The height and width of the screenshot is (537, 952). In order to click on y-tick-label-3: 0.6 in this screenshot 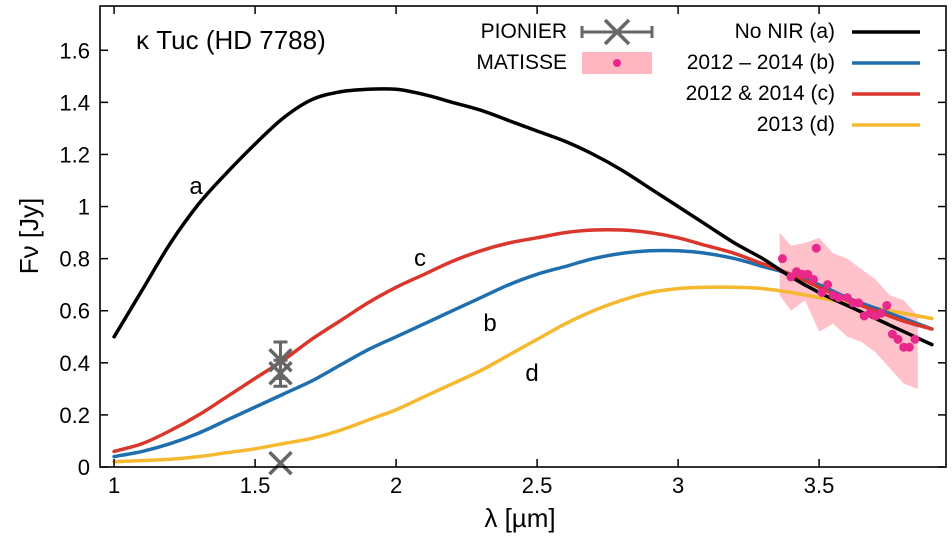, I will do `click(74, 311)`.